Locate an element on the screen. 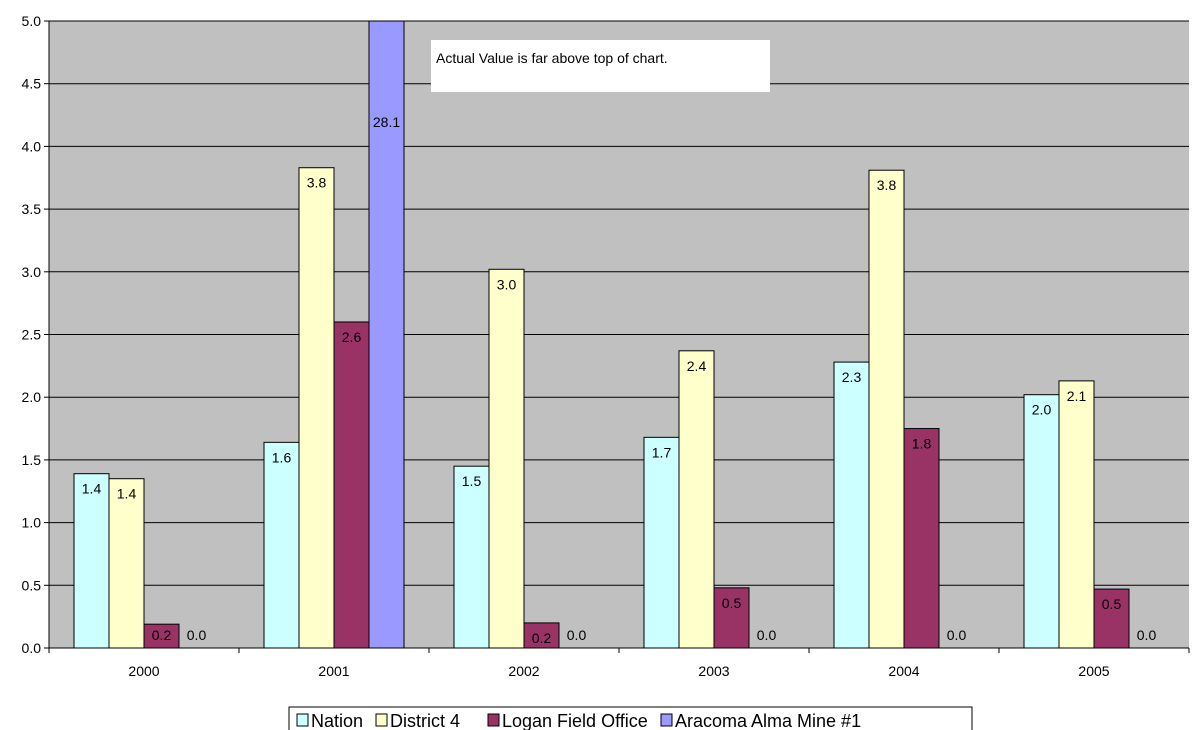 The width and height of the screenshot is (1198, 730). legend-label: District 4 is located at coordinates (425, 720).